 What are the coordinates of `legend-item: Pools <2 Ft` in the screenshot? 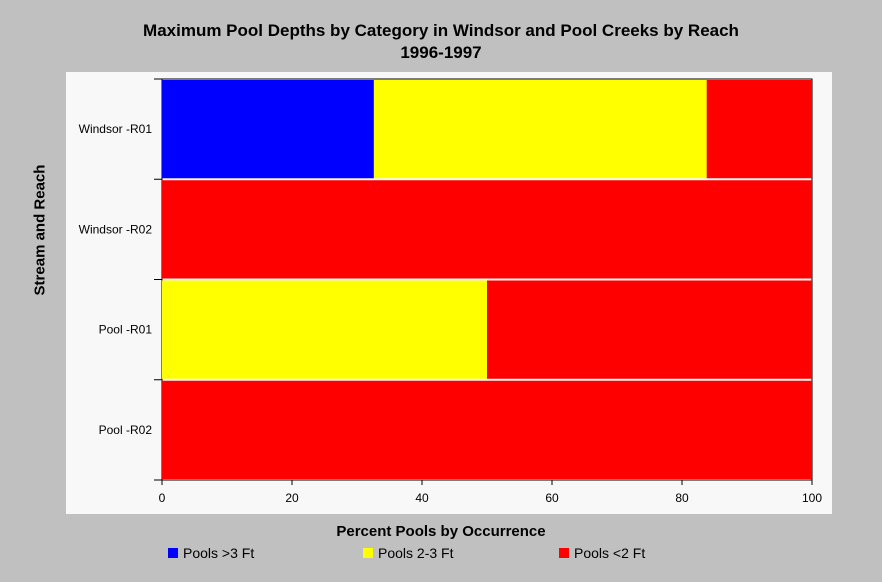 It's located at (602, 553).